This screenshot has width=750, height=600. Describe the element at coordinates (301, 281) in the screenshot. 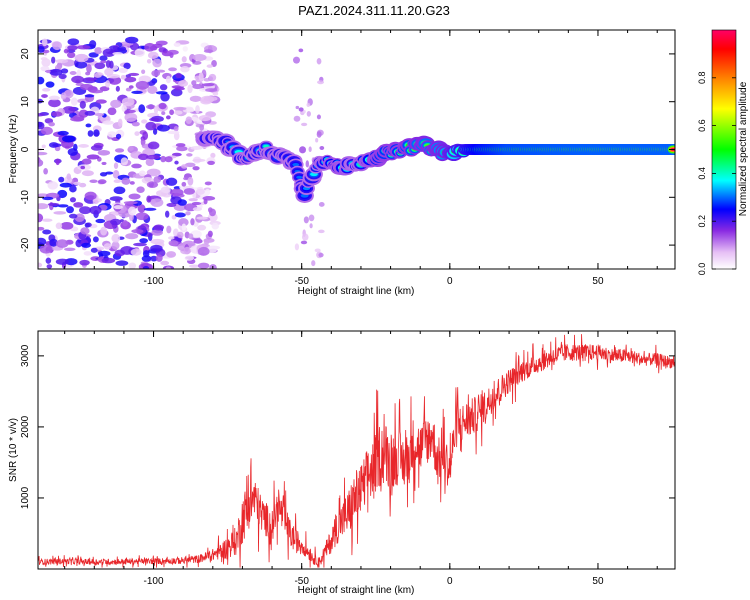

I see `spectrogram-x-tick-label: -50` at that location.